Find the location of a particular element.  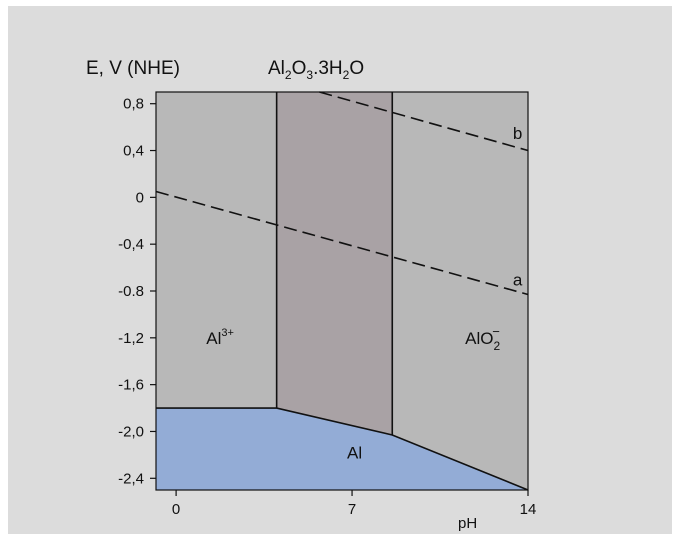

region-al3 is located at coordinates (216, 250).